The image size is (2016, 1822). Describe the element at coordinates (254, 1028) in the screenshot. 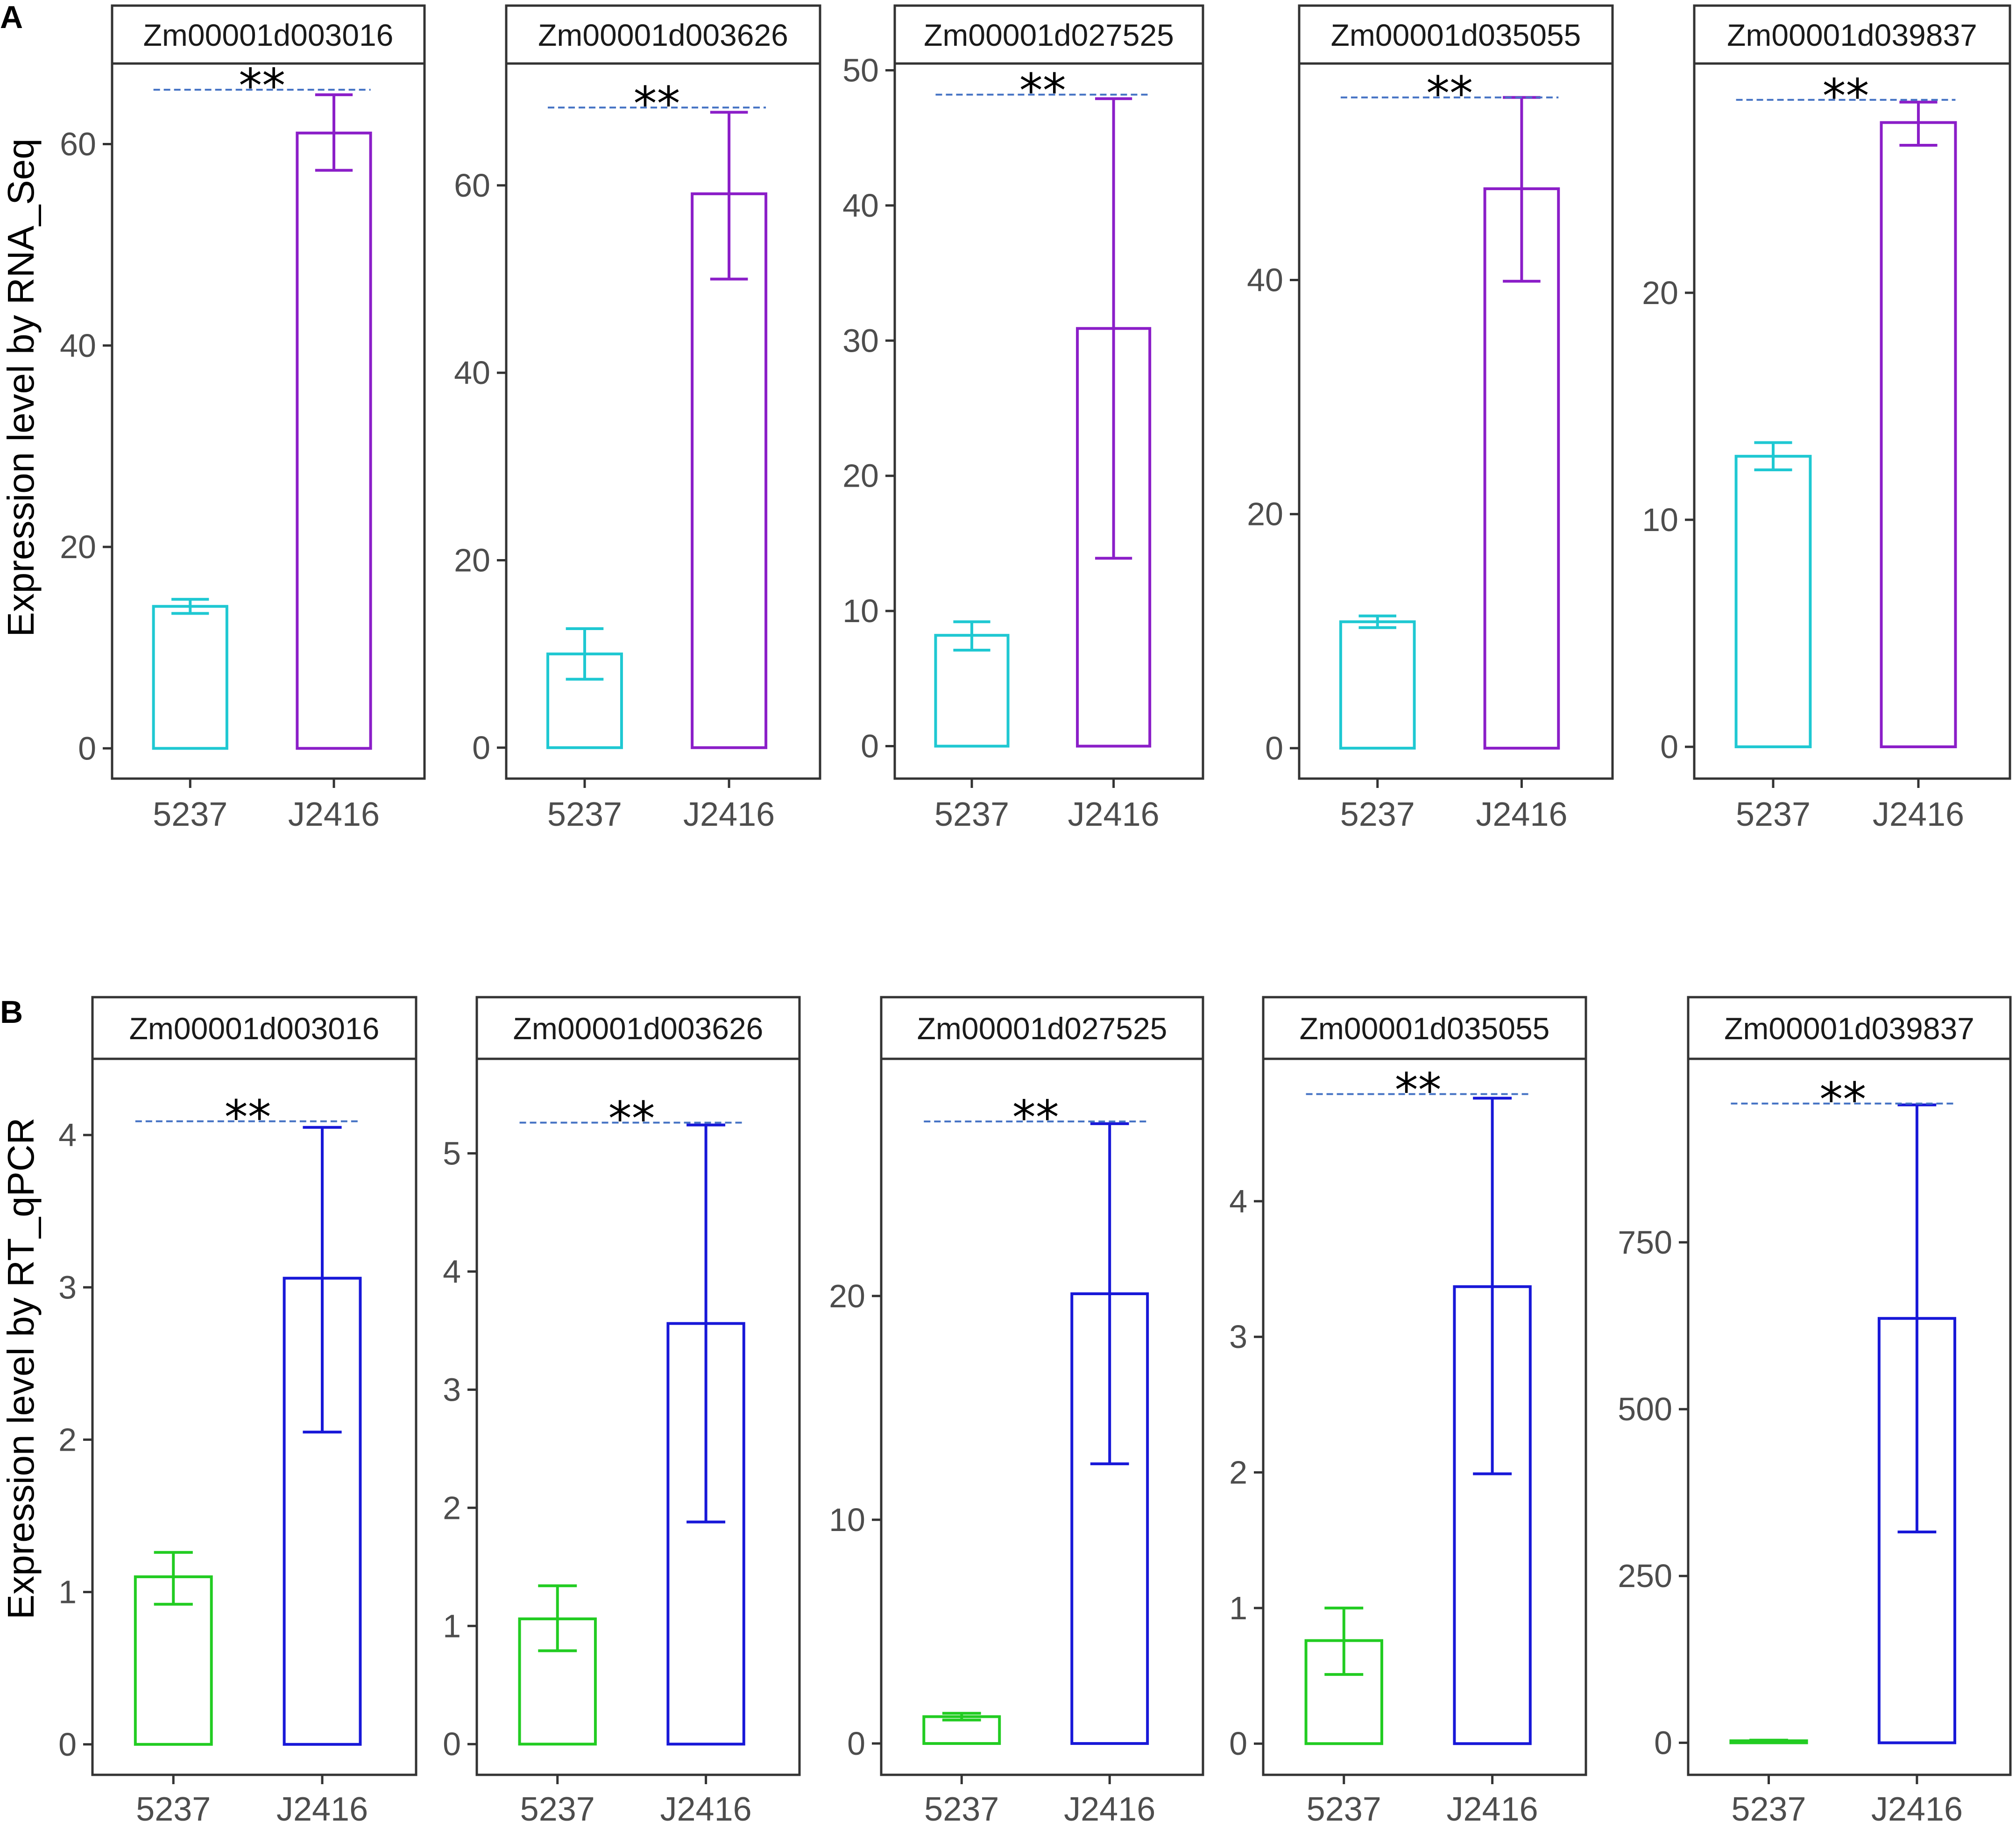

I see `facet-title: Zm00001d003016` at that location.